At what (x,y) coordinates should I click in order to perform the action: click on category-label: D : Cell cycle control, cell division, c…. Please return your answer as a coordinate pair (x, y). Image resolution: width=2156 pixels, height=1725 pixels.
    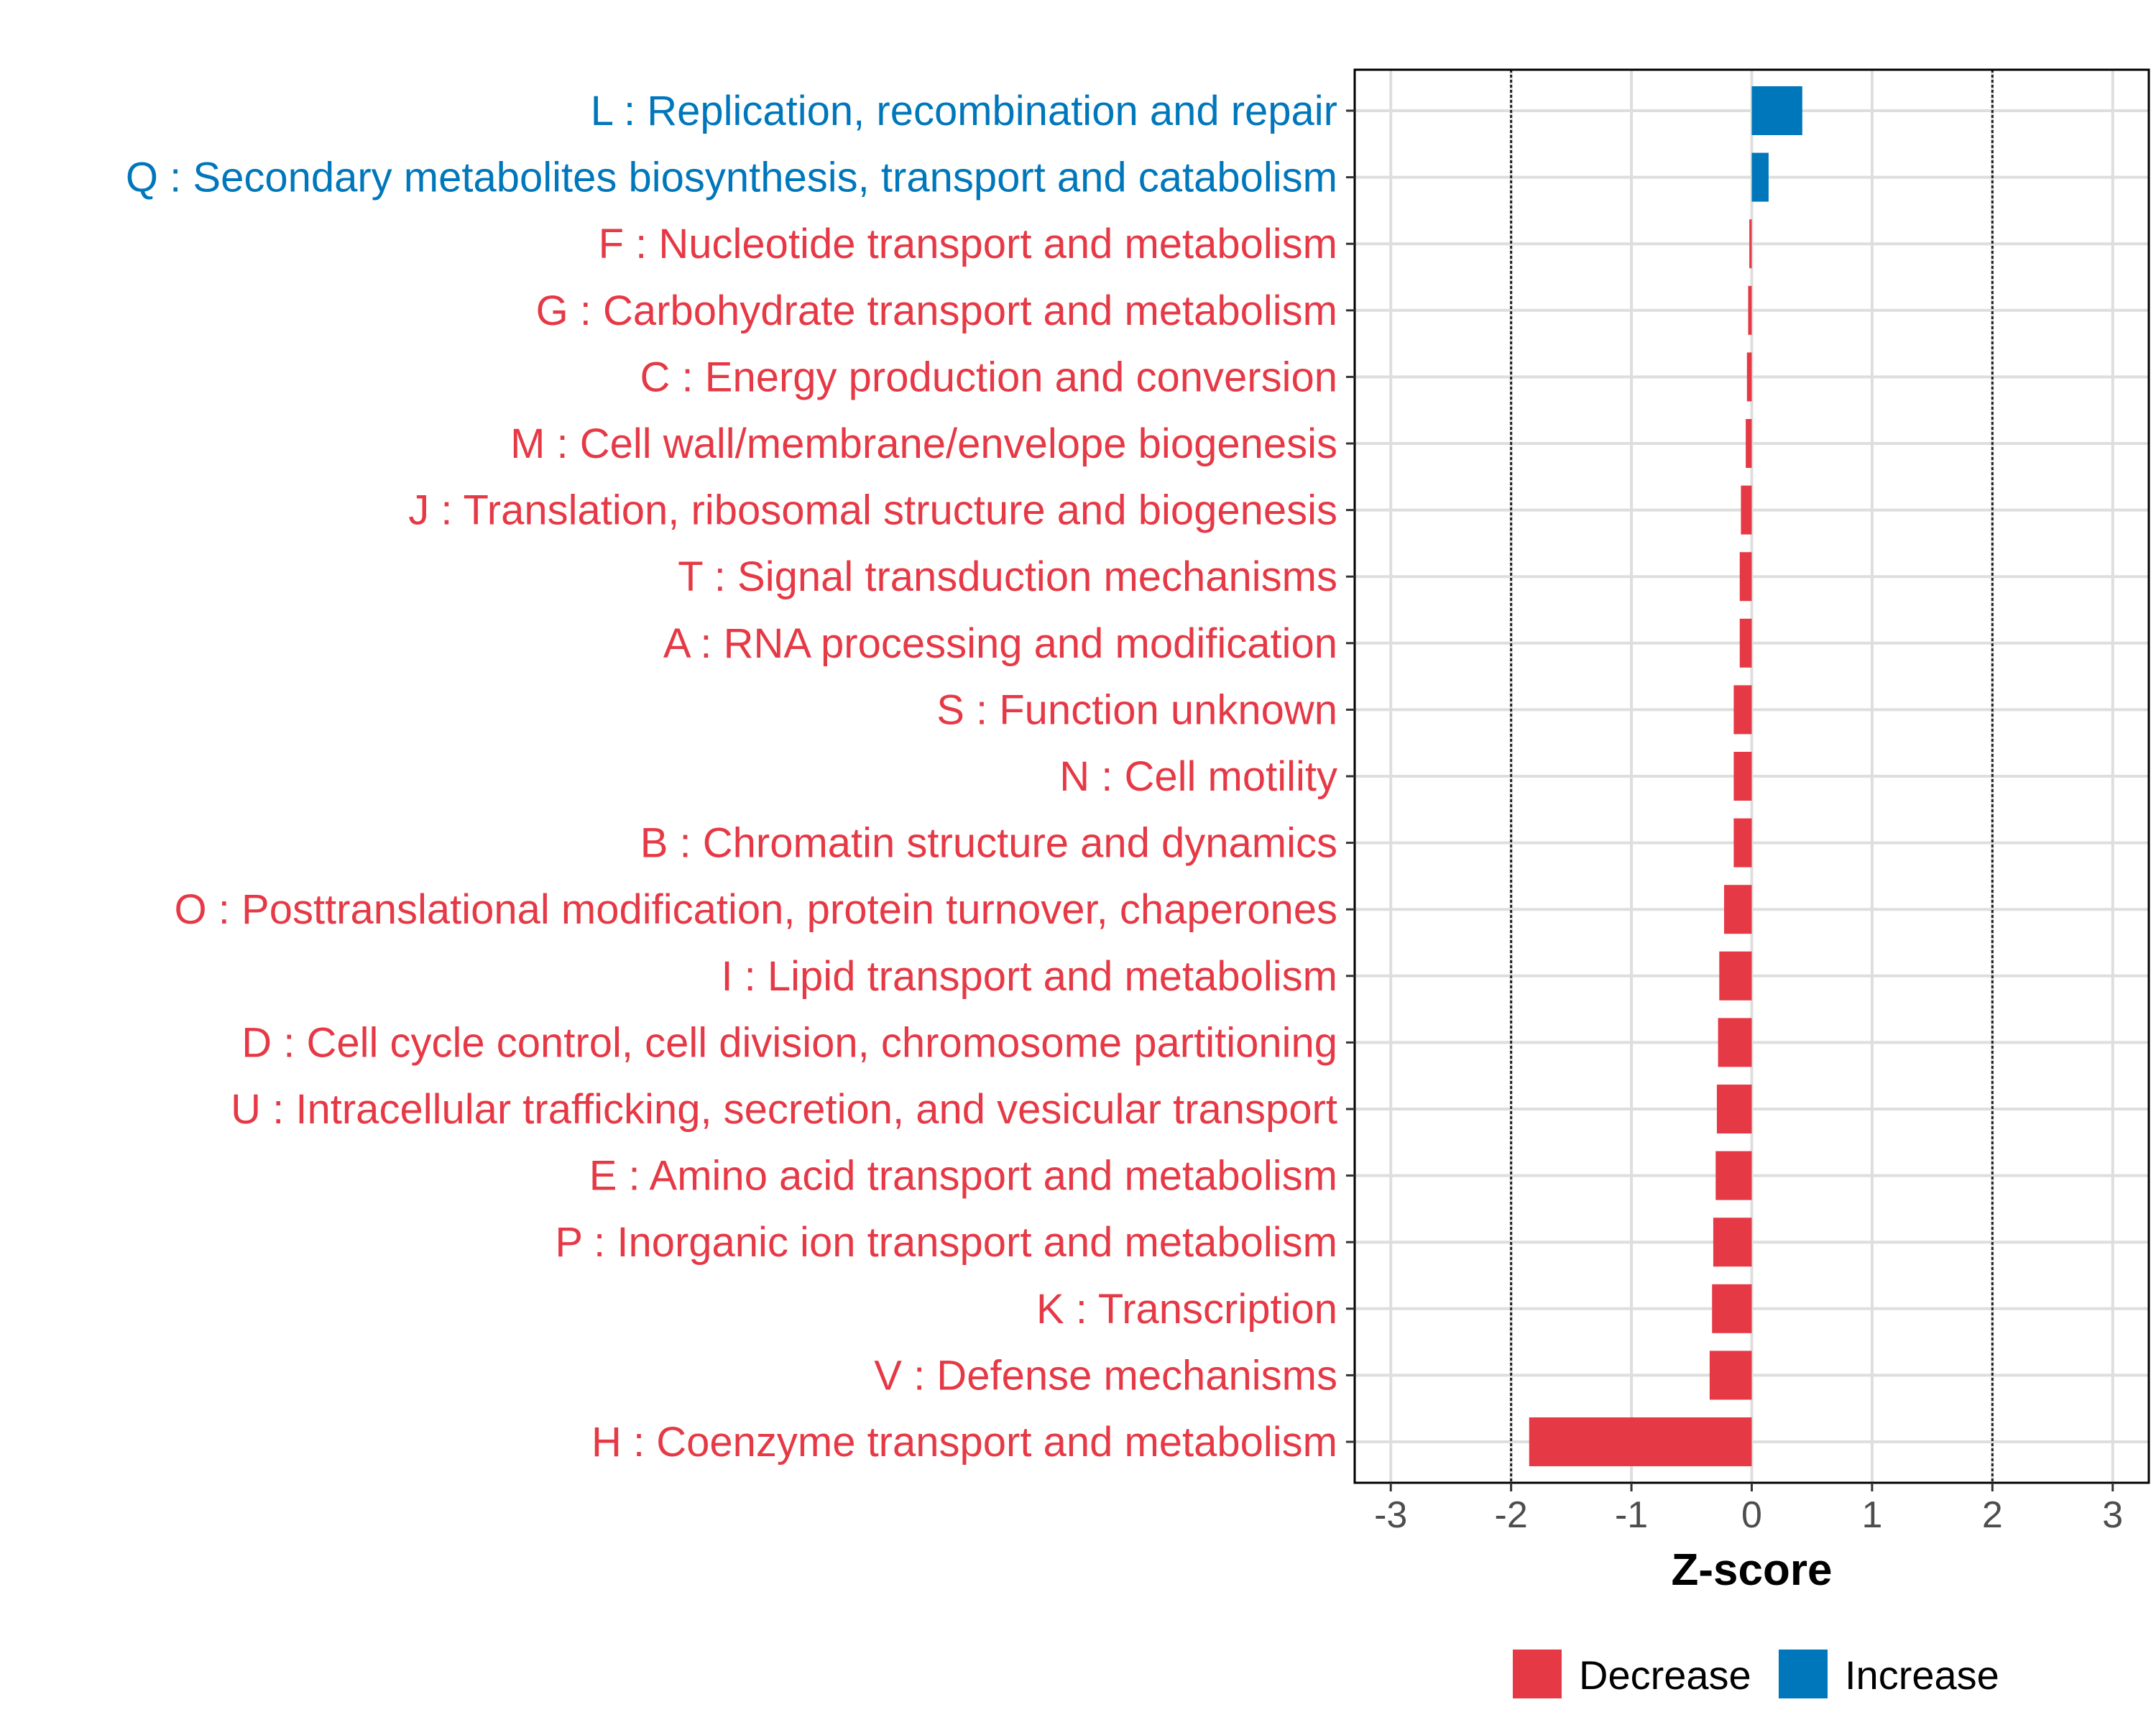
    Looking at the image, I should click on (789, 1042).